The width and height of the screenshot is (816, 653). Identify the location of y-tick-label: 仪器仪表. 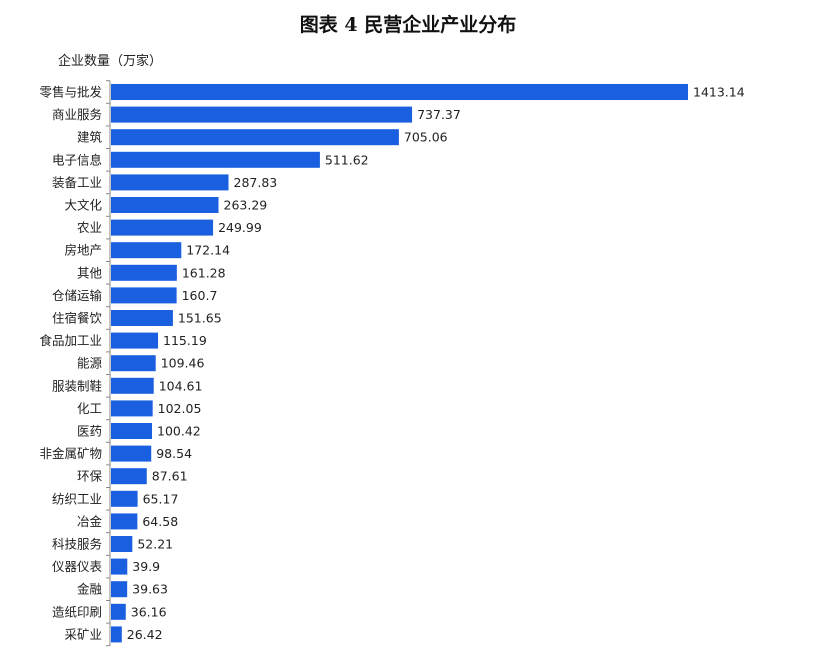
(77, 566).